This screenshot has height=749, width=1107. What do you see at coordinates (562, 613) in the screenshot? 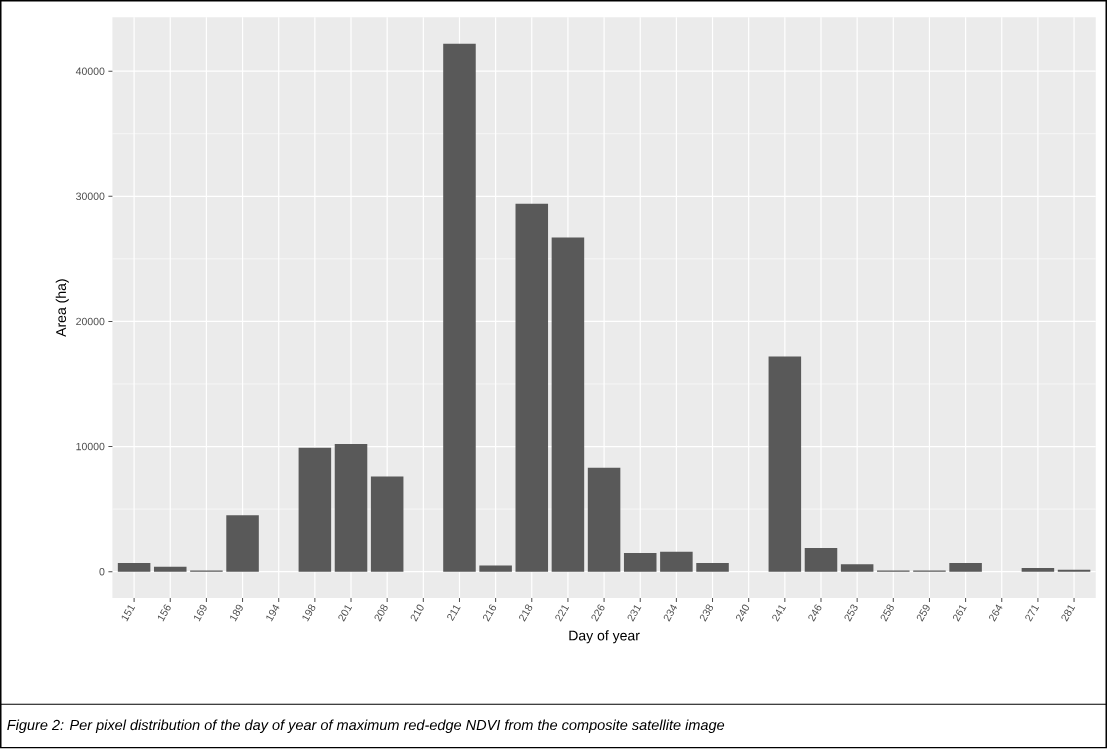
I see `x-tick-label: 221` at bounding box center [562, 613].